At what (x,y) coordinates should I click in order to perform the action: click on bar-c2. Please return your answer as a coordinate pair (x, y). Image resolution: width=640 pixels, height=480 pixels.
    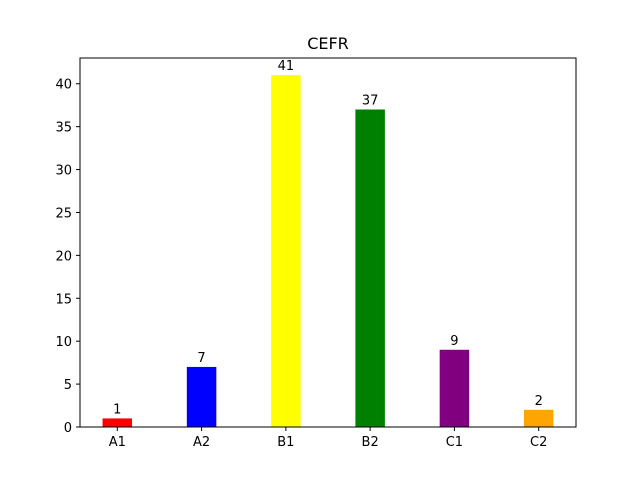
    Looking at the image, I should click on (538, 418).